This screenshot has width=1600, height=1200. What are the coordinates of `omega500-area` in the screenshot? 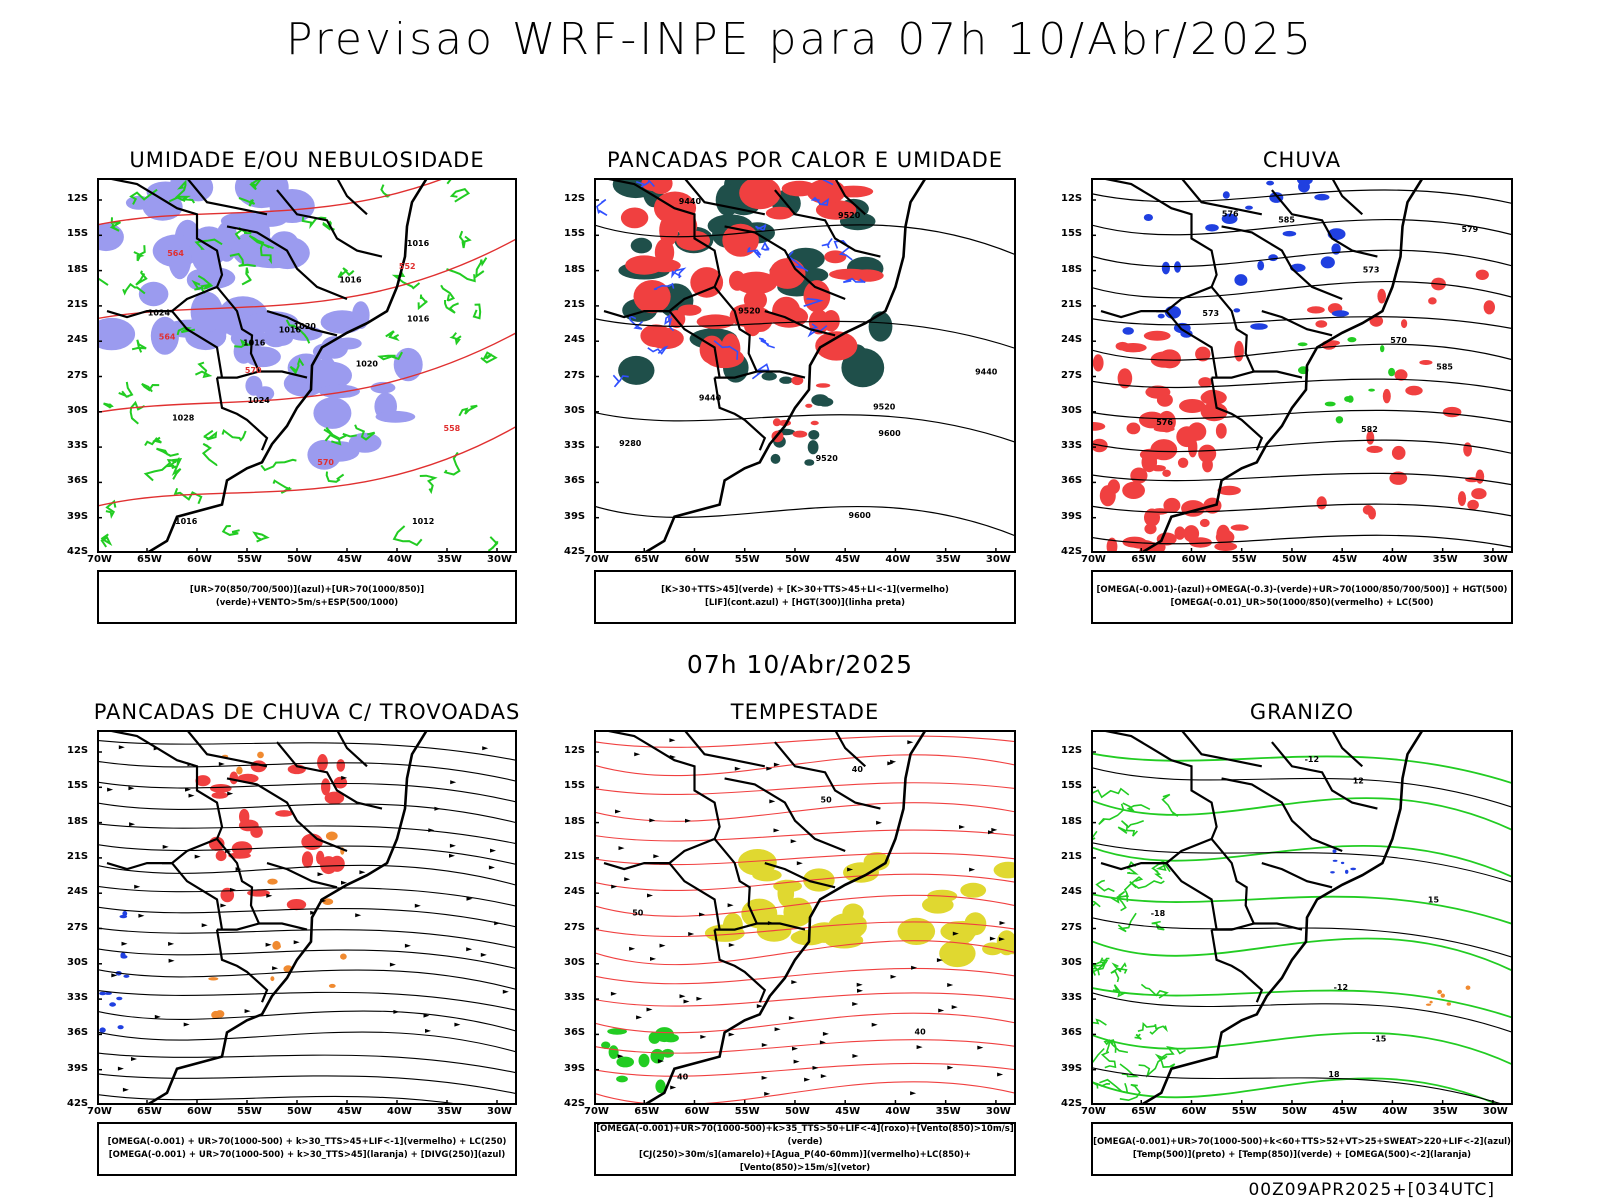 It's located at (1431, 1002).